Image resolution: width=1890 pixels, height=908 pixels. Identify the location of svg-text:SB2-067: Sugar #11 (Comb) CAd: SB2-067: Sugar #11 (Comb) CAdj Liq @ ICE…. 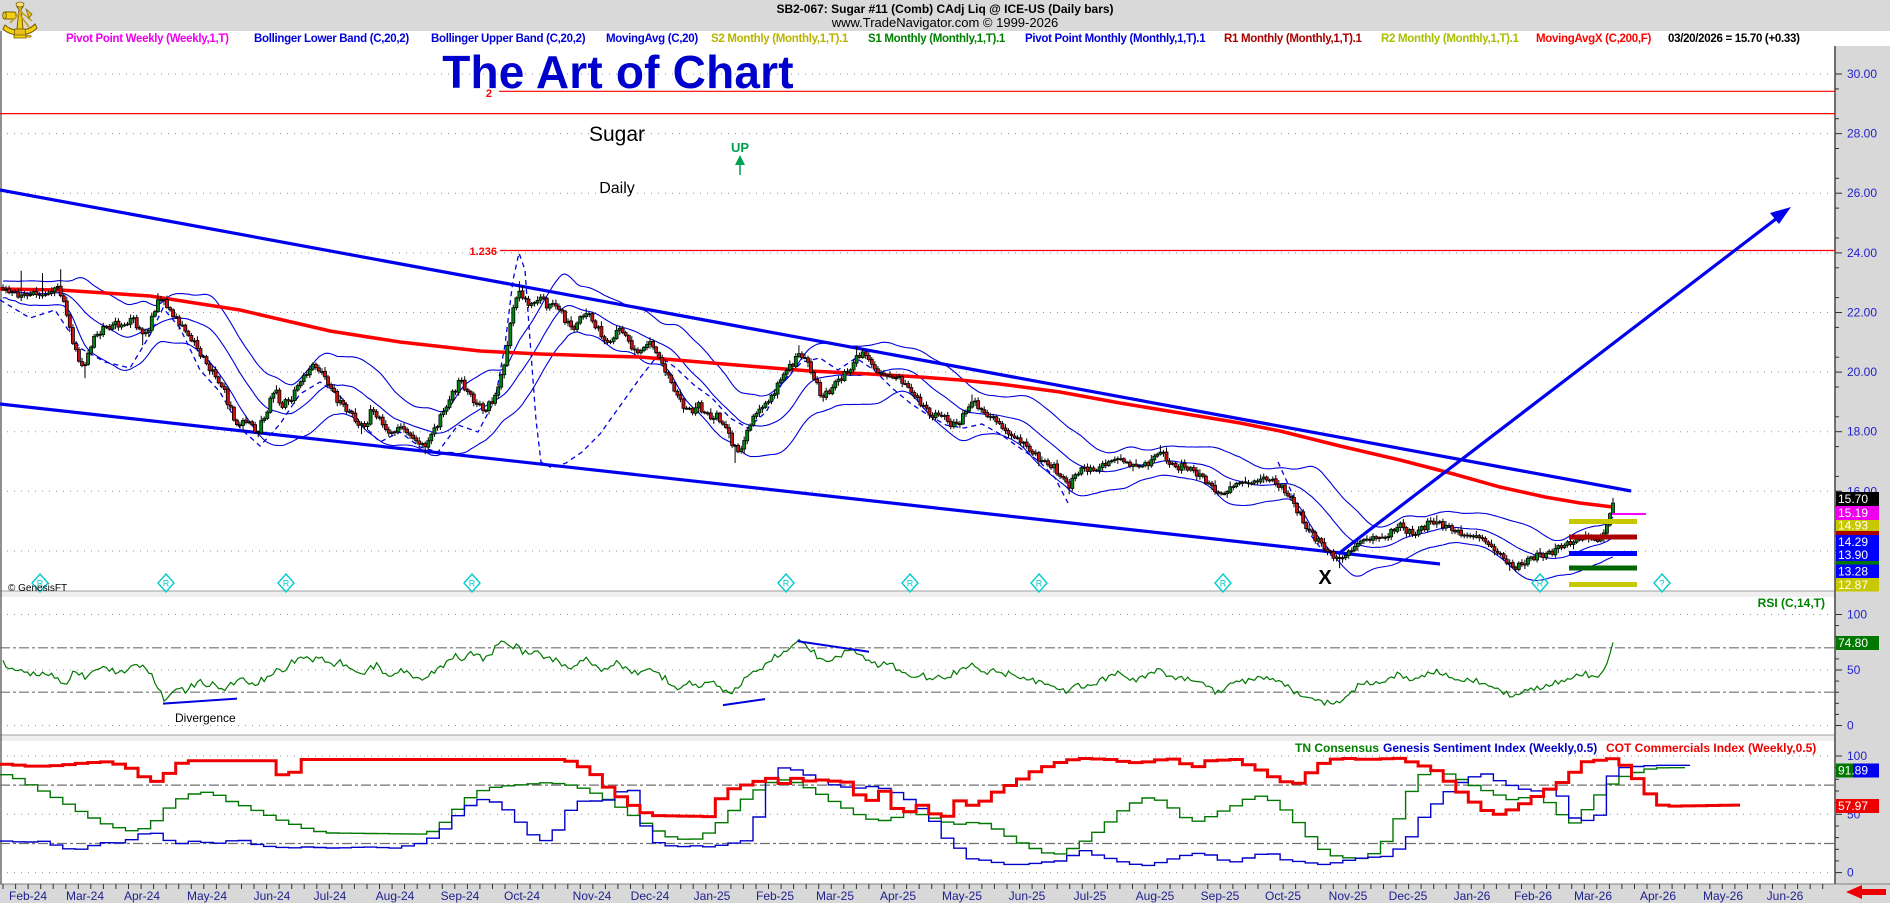
(944, 9).